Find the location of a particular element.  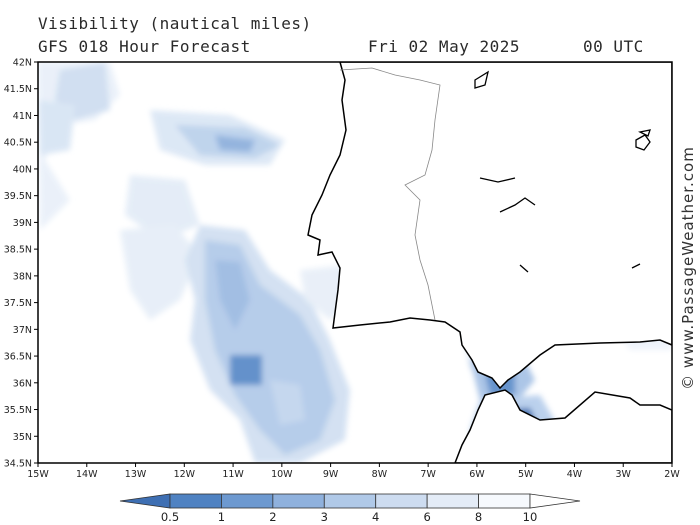

legend-tick-label: 2 is located at coordinates (272, 517).